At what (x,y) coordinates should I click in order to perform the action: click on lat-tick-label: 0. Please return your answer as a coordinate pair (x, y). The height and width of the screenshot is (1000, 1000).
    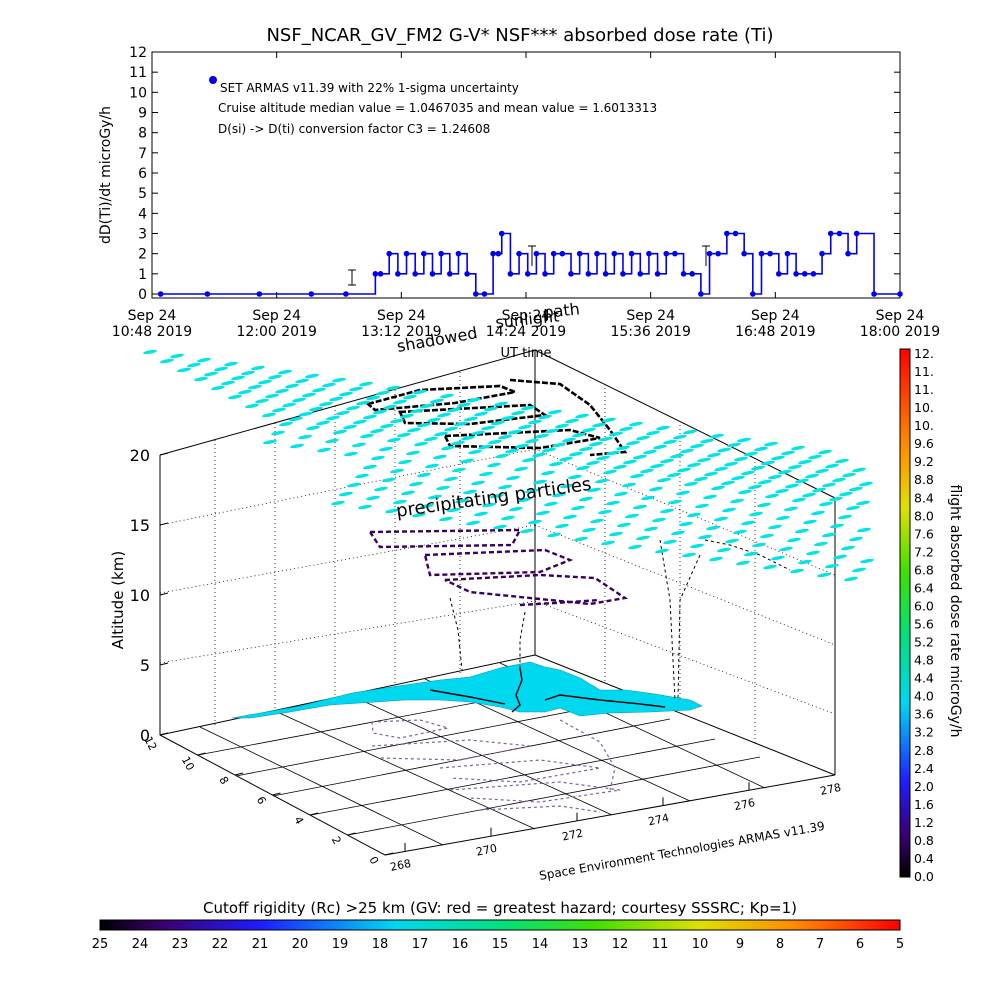
    Looking at the image, I should click on (373, 860).